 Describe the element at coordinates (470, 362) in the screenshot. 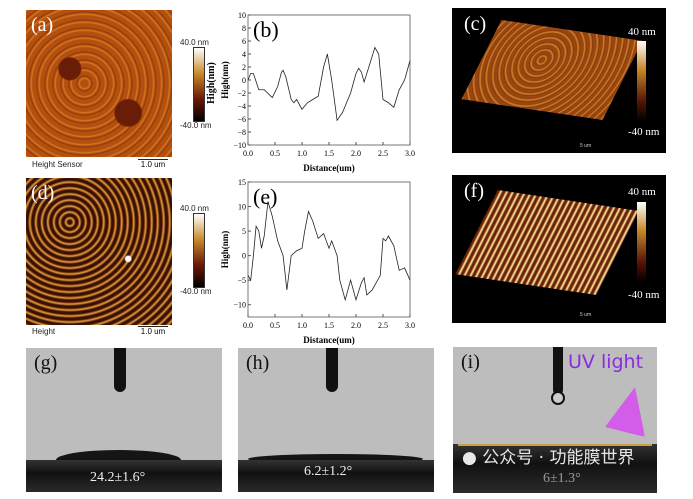

I see `panel-label-i: (i)` at that location.